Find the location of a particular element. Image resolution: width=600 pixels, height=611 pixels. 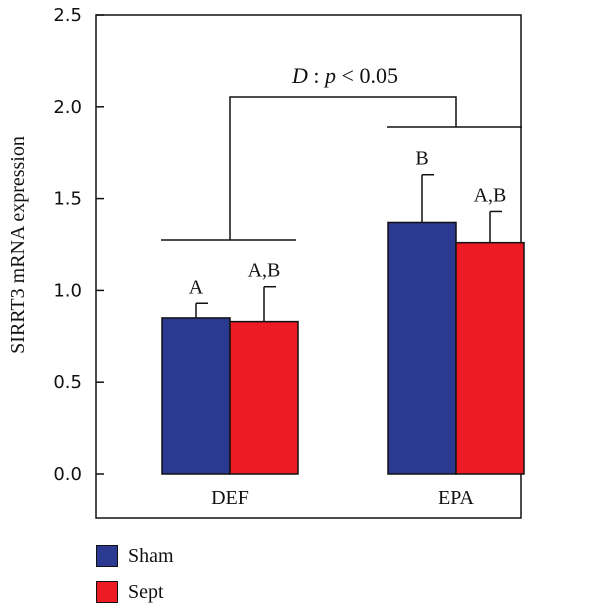

x-axis: DEF EPA is located at coordinates (342, 498).